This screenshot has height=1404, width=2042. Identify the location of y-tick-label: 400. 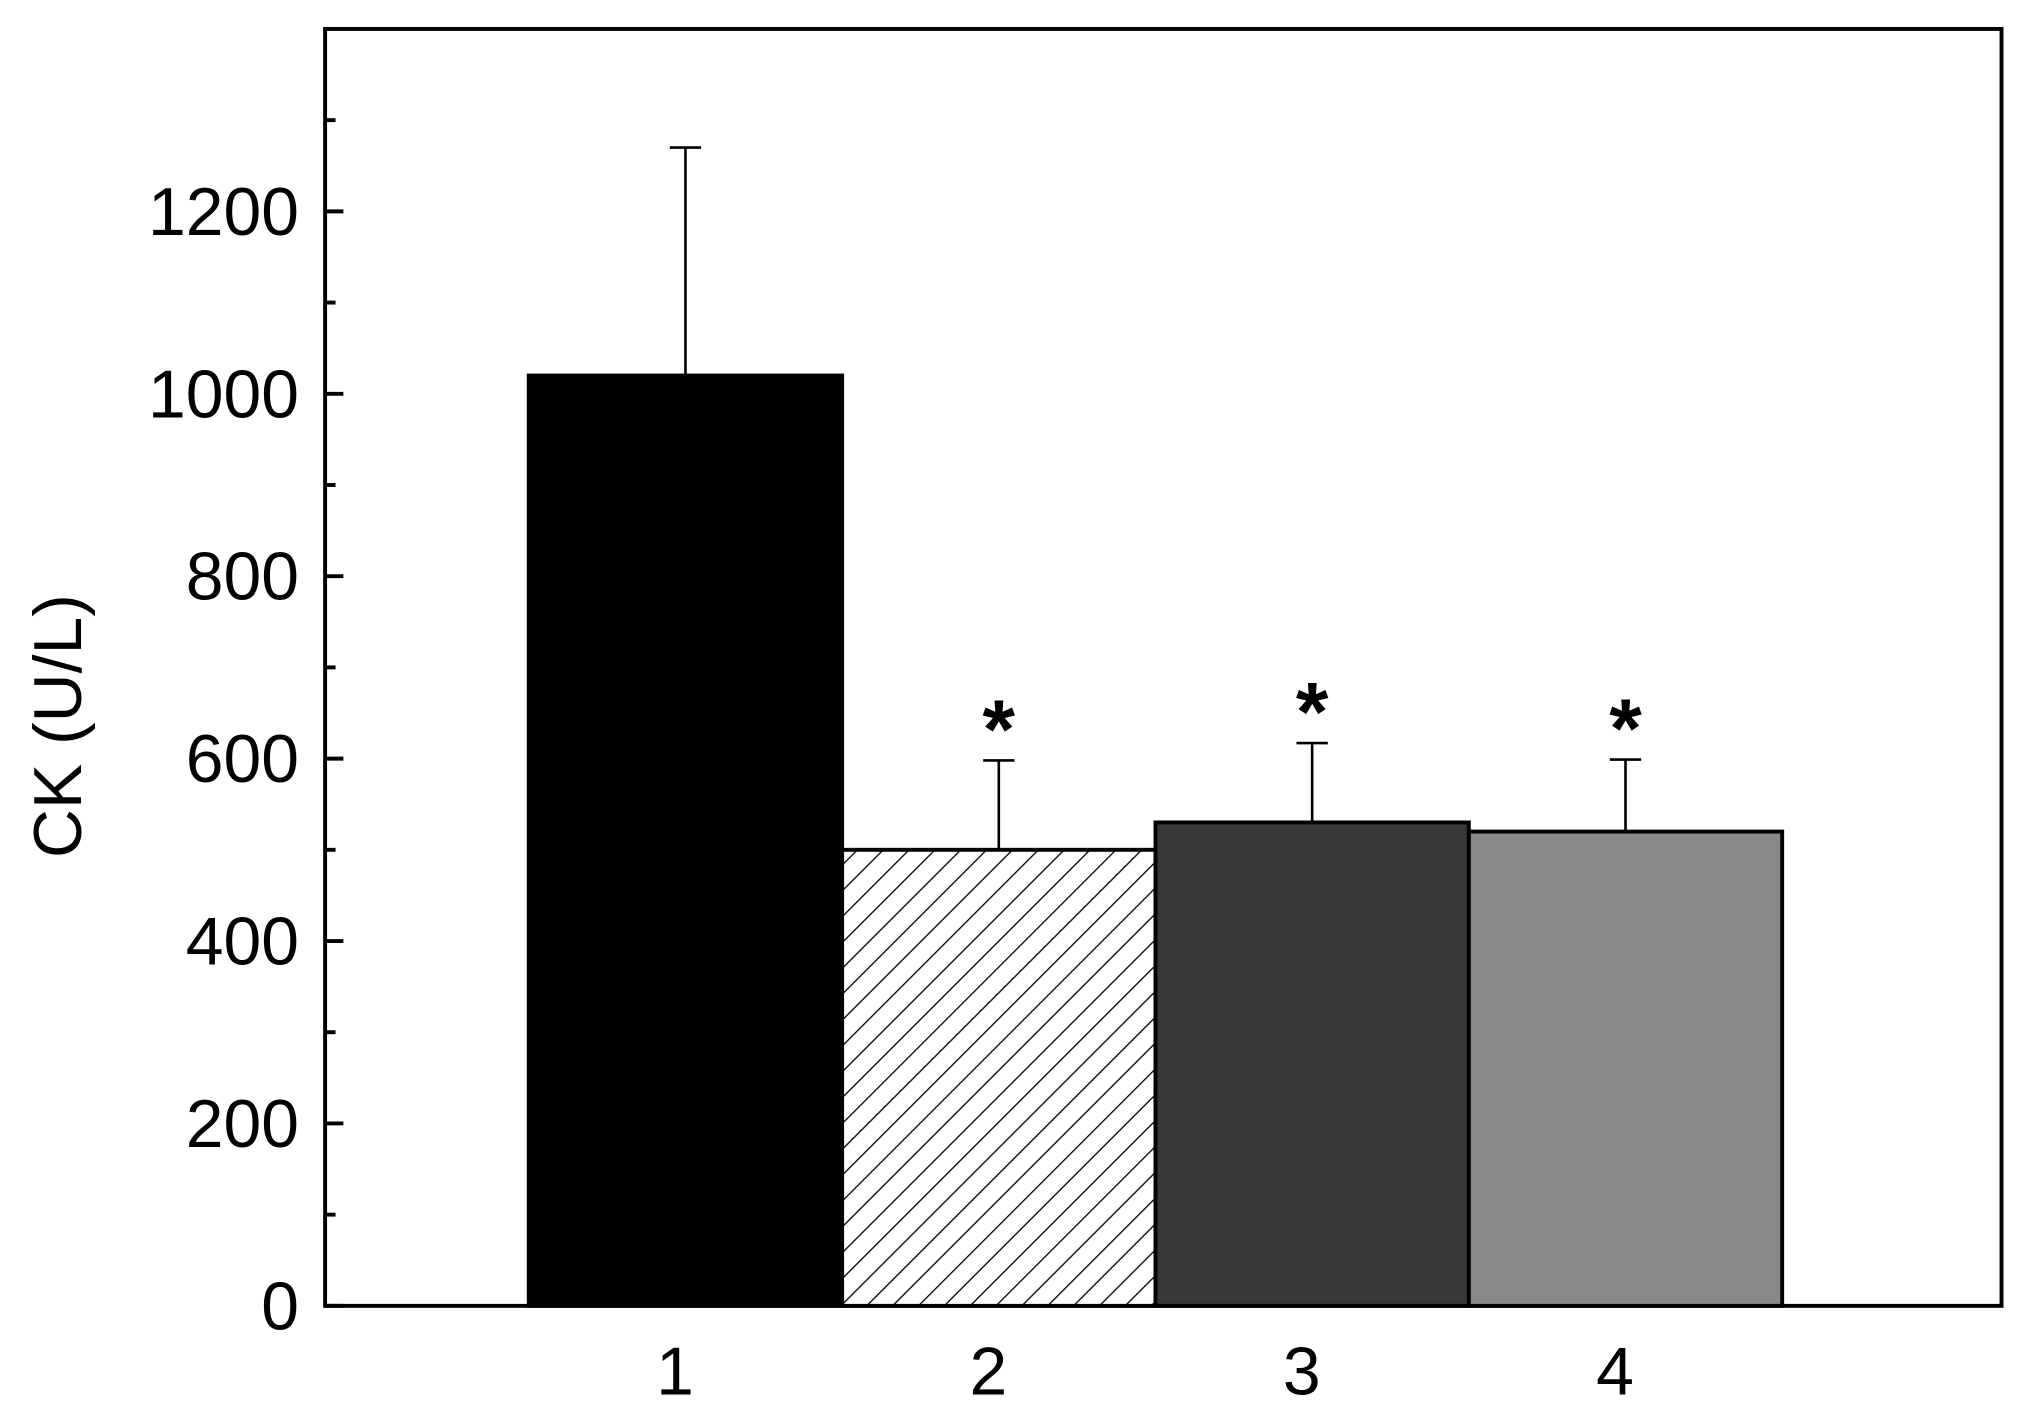
(242, 942).